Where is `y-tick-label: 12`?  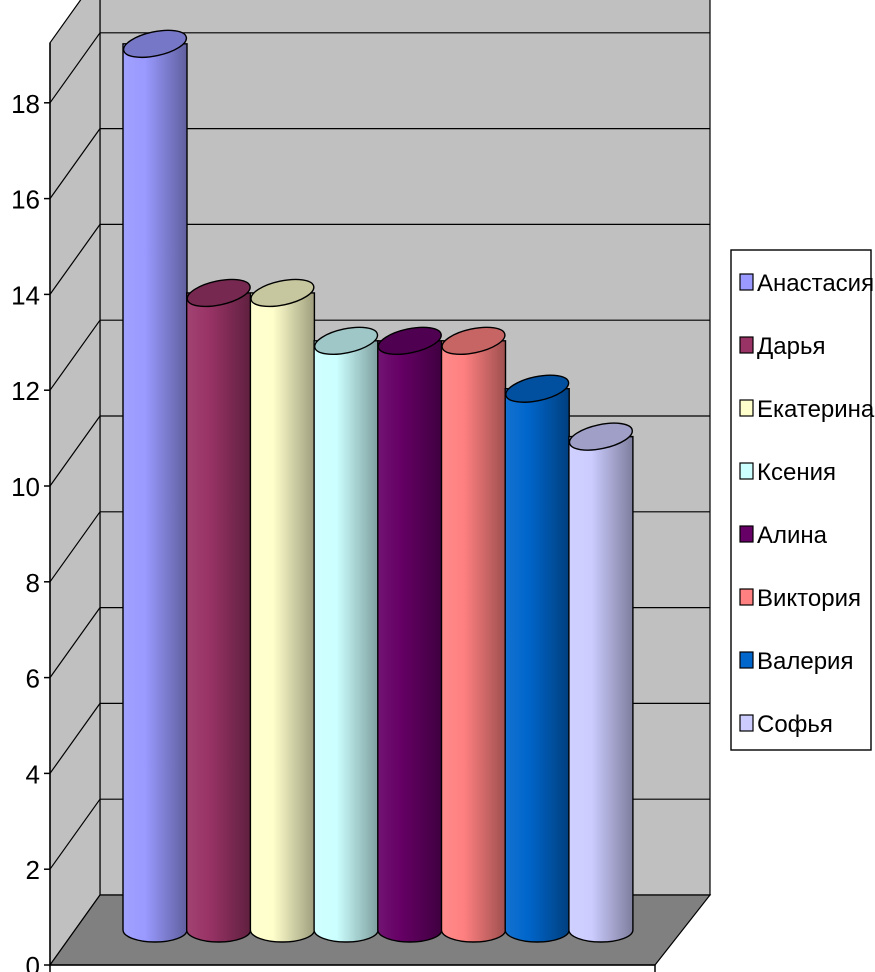 y-tick-label: 12 is located at coordinates (25, 391).